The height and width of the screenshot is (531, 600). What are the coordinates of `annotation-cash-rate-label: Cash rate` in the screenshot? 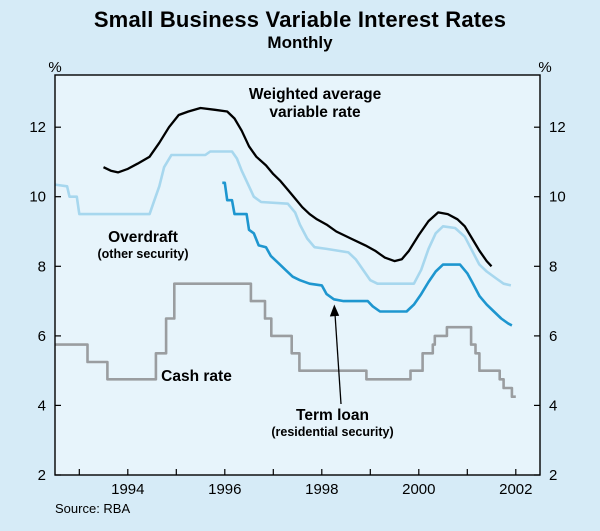 It's located at (196, 376).